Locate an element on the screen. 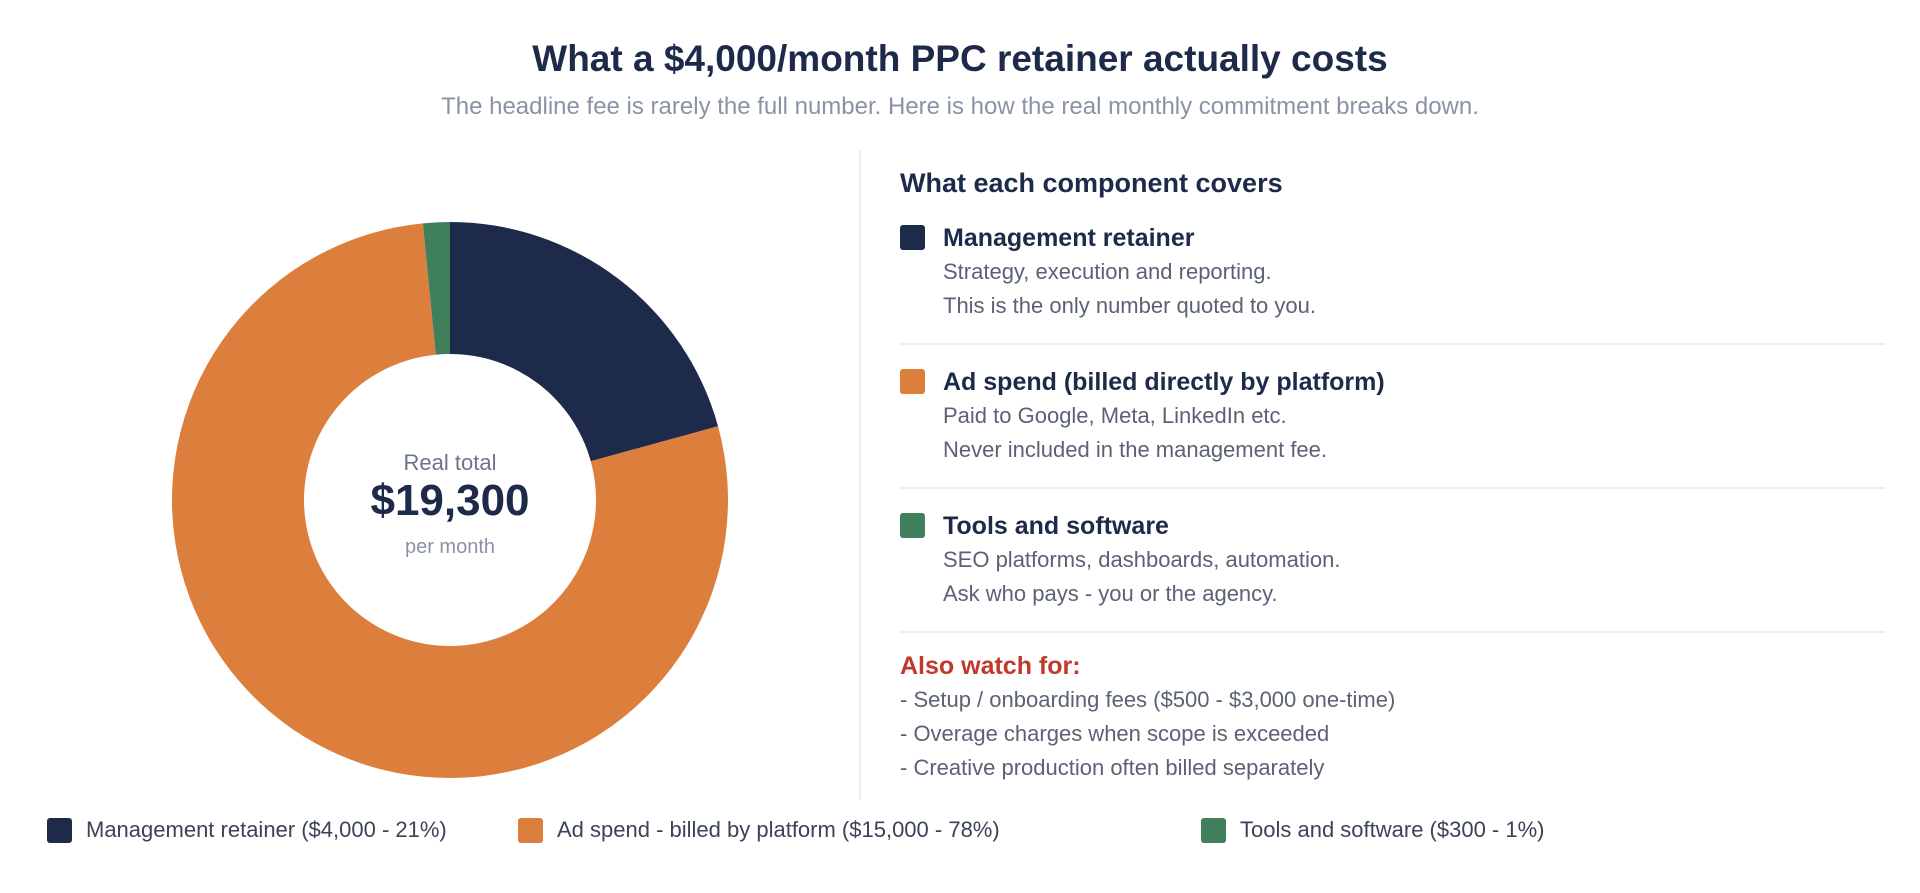 This screenshot has height=893, width=1920. center-total-value: $19,300 is located at coordinates (450, 500).